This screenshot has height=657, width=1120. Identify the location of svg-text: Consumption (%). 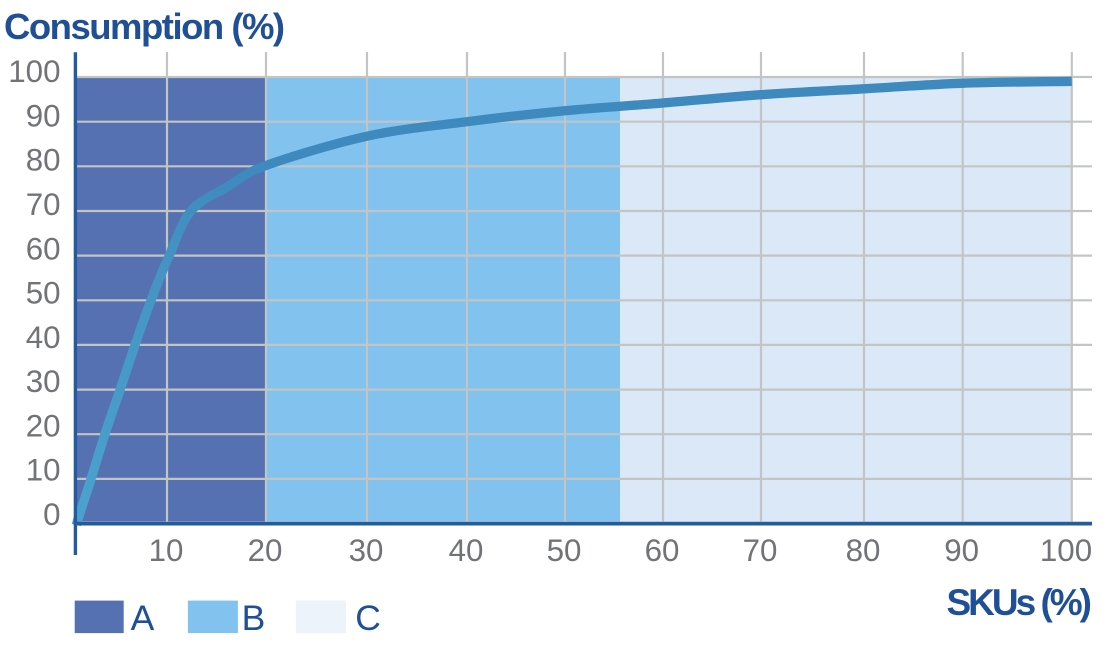
(144, 26).